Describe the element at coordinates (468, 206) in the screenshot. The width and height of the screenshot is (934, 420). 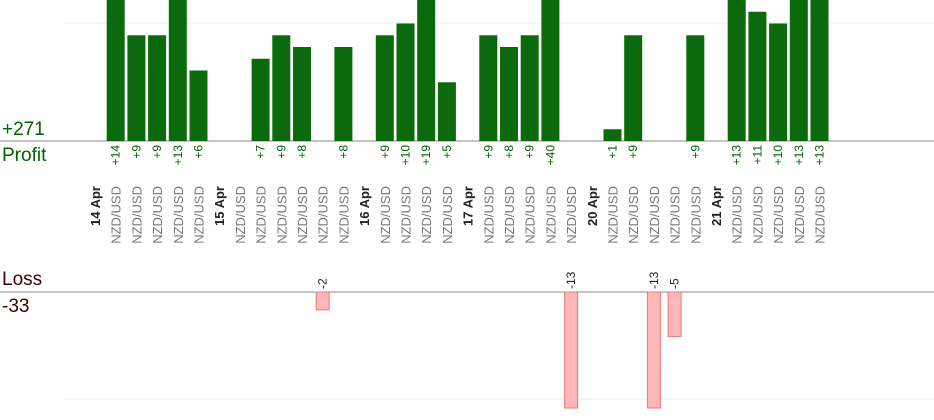
I see `date-label: 17 Apr` at that location.